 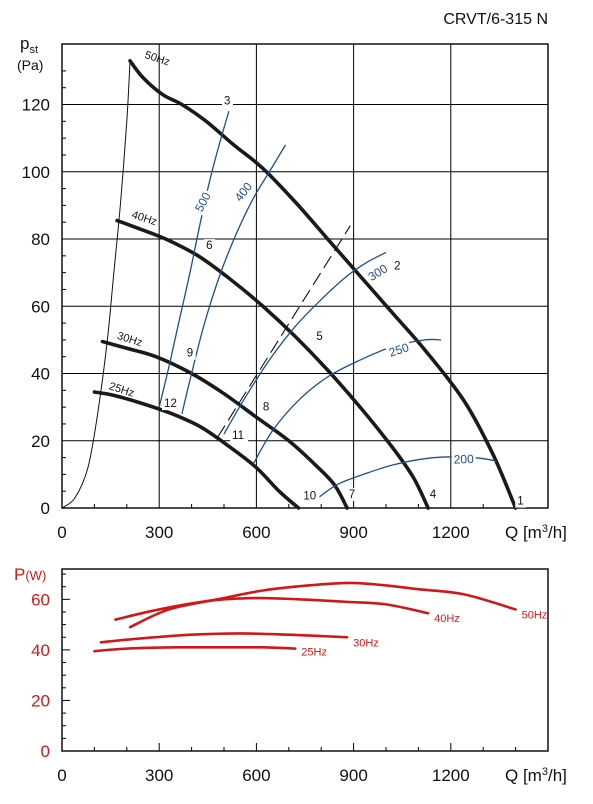 I want to click on x-tick-label: 0, so click(x=61, y=532).